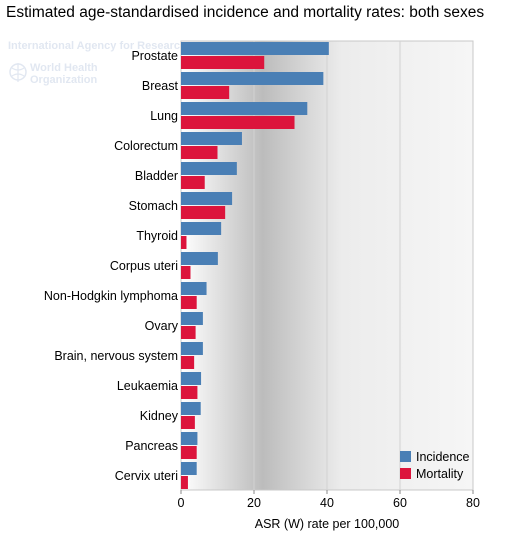 The image size is (510, 537). Describe the element at coordinates (191, 408) in the screenshot. I see `bar-incidence-kidney` at that location.